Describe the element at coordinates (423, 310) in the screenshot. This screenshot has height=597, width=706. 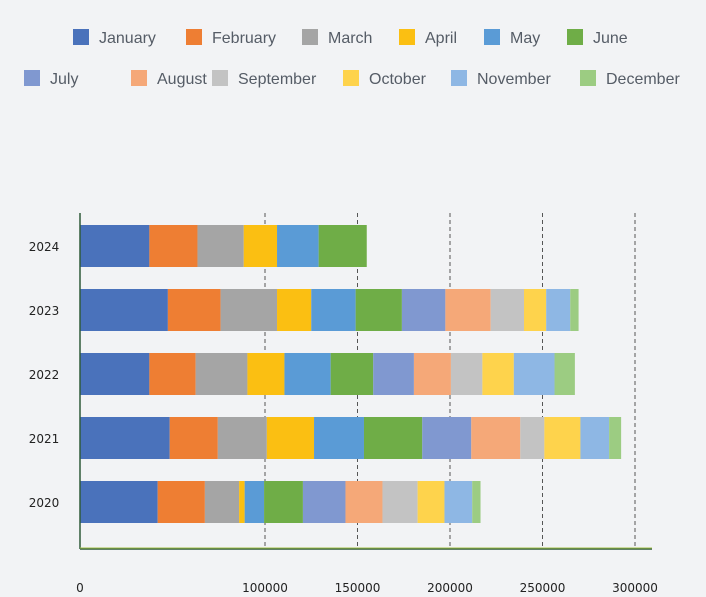
I see `bar-2023-july` at that location.